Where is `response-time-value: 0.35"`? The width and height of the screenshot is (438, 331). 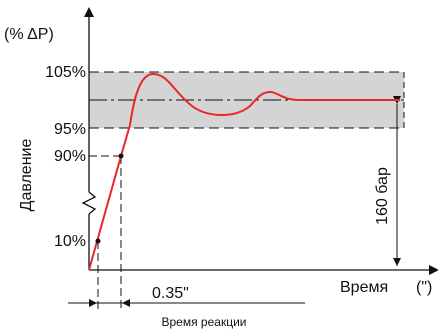 response-time-value: 0.35" is located at coordinates (170, 293).